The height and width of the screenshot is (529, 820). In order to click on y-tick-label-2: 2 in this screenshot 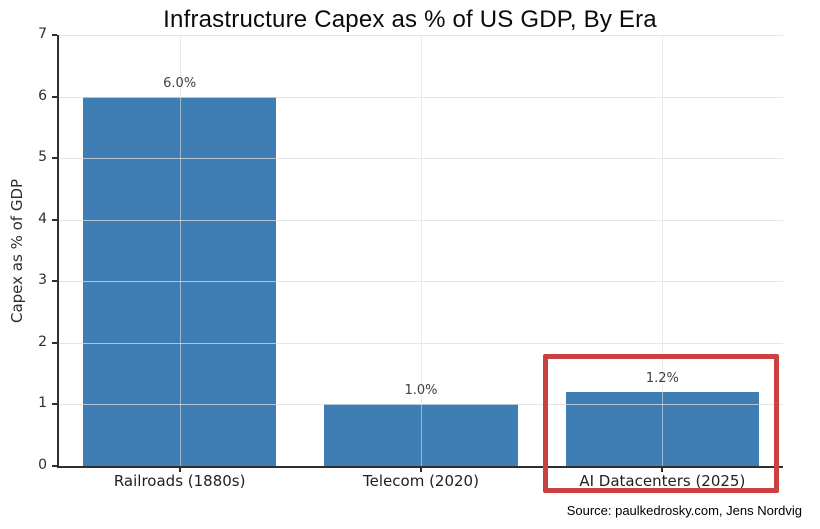, I will do `click(42, 341)`.